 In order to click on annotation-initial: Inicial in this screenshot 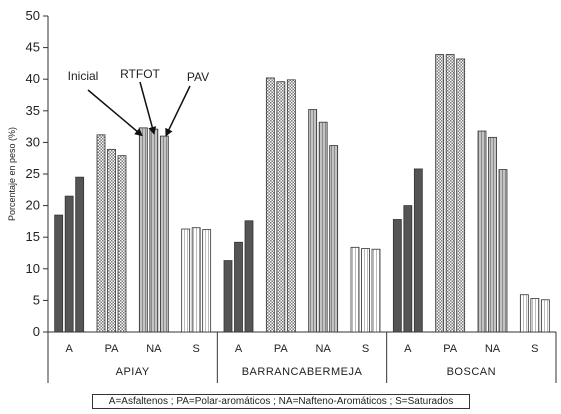, I will do `click(83, 76)`.